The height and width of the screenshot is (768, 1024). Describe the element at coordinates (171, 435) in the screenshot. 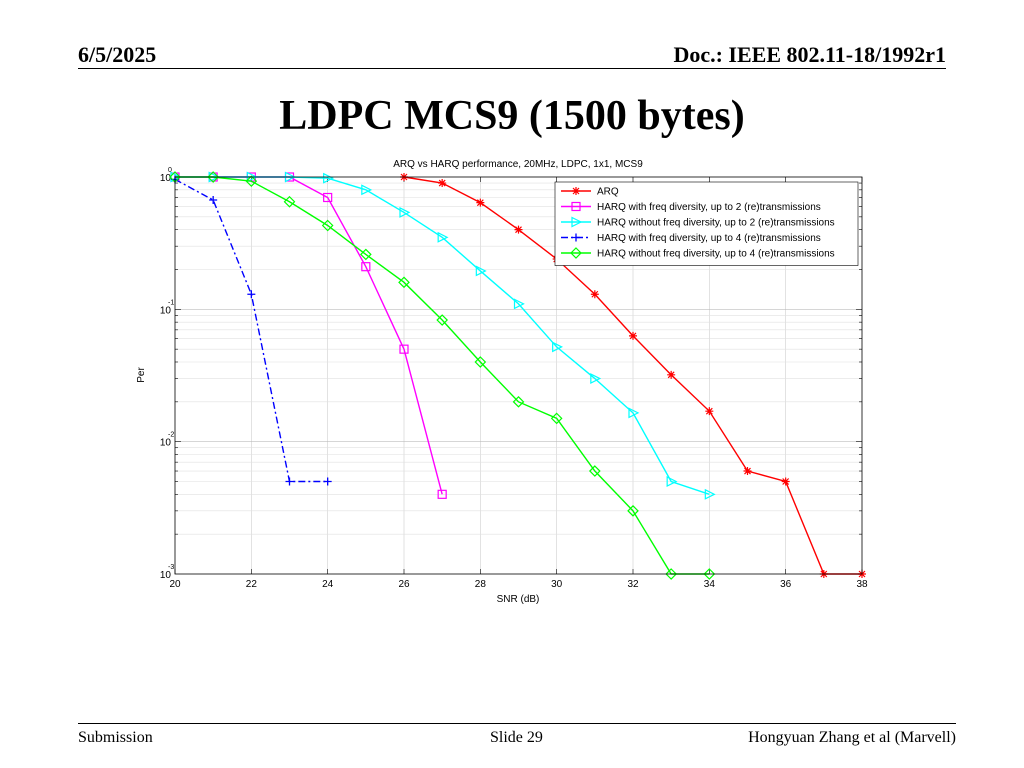

I see `y-tick-exponent: -2` at that location.